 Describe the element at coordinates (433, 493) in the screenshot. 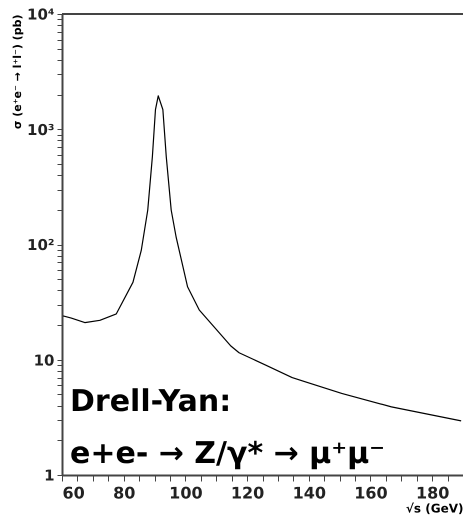

I see `x-tick-label: 180` at that location.